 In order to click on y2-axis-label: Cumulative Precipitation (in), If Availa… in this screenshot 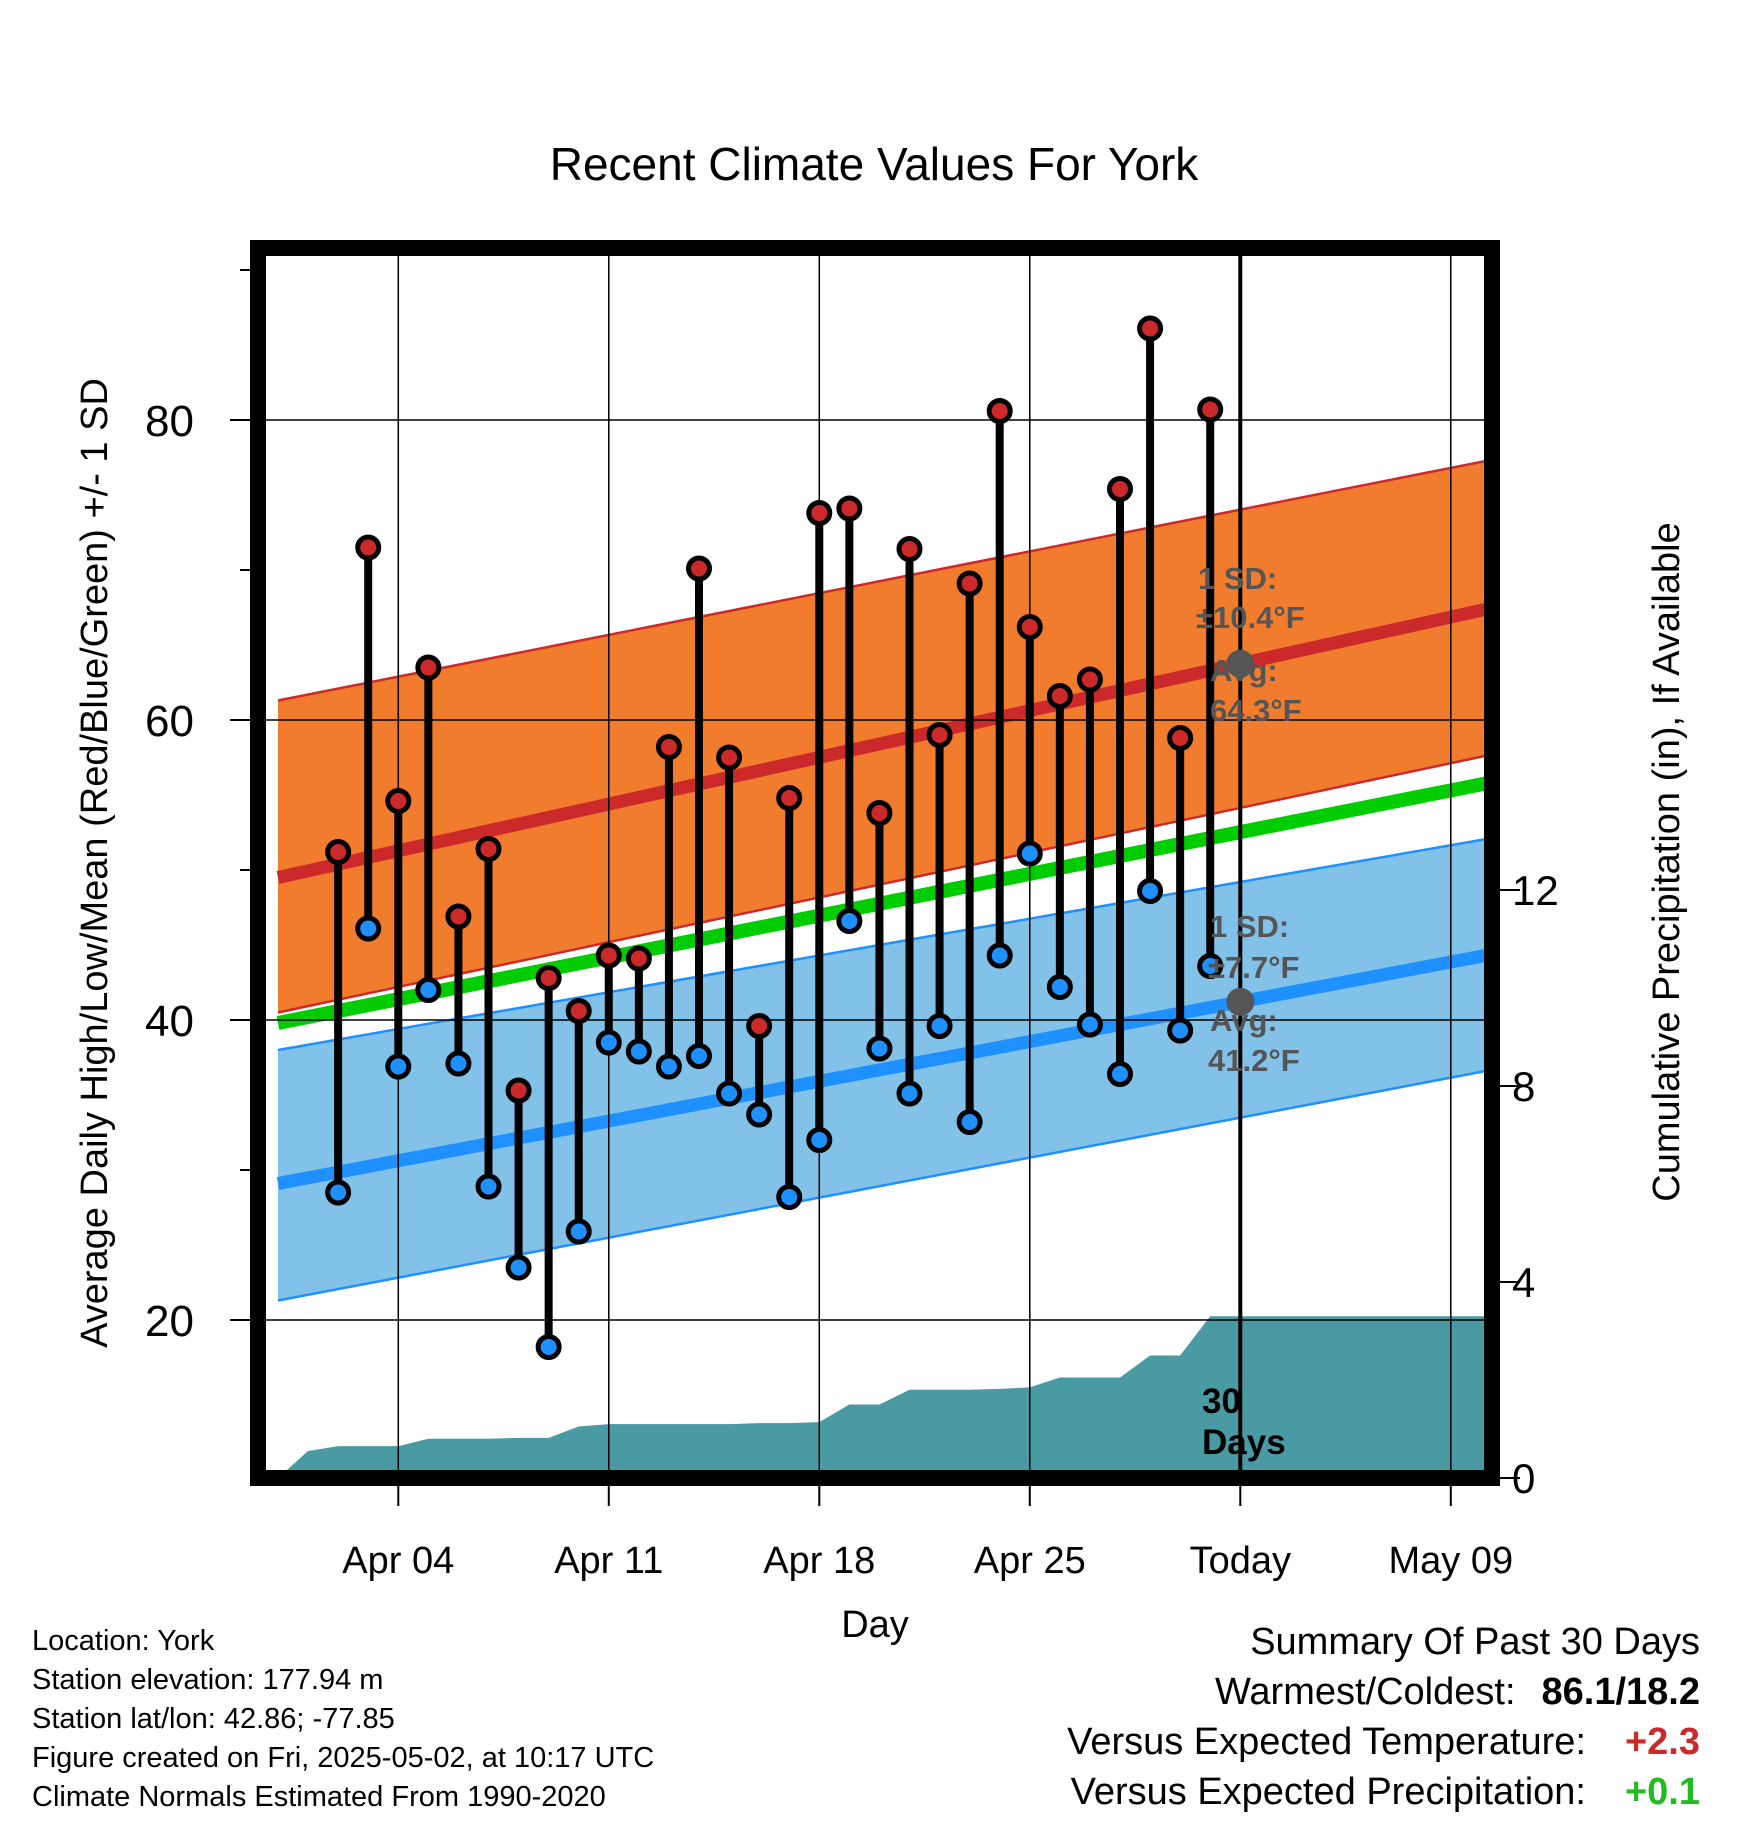, I will do `click(1667, 861)`.